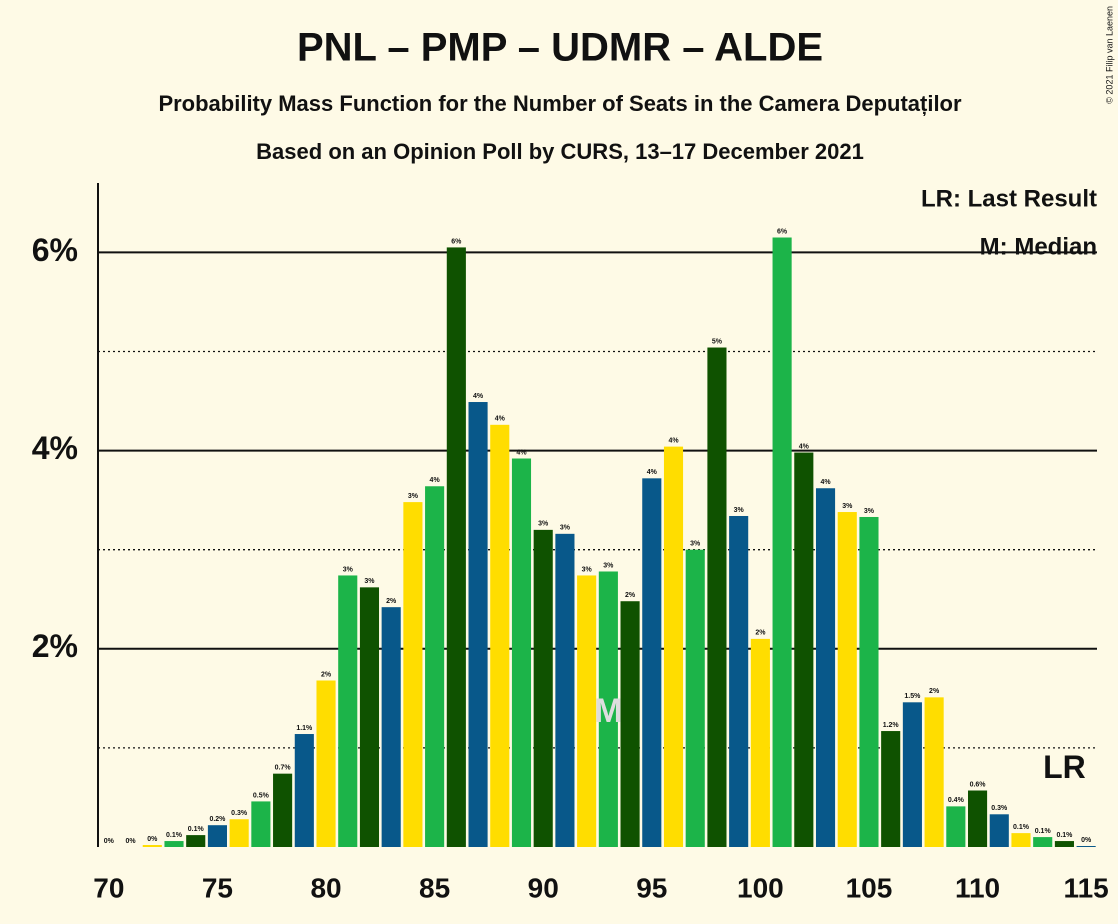  Describe the element at coordinates (978, 784) in the screenshot. I see `data-label: 0.6%` at that location.